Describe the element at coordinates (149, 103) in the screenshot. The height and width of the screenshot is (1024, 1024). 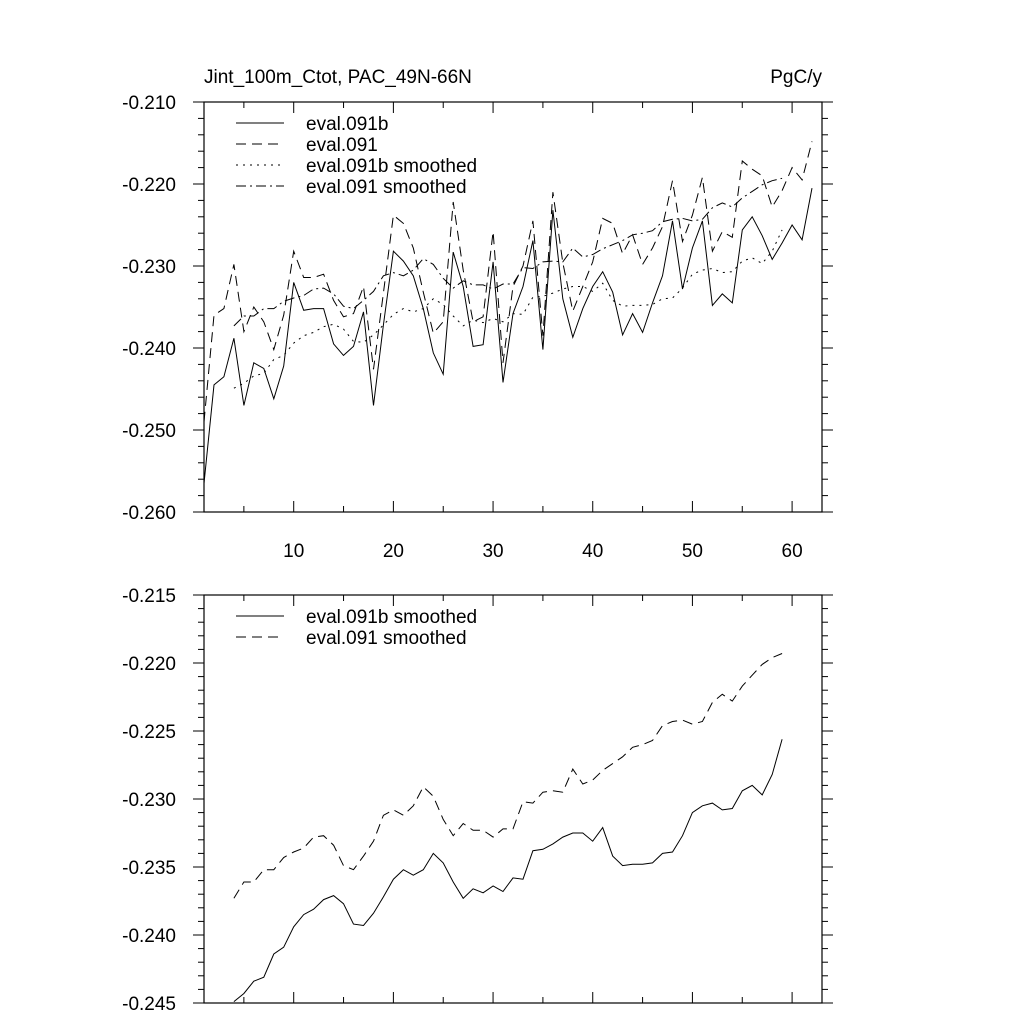
I see `top-y-tick-label: -0.210` at that location.